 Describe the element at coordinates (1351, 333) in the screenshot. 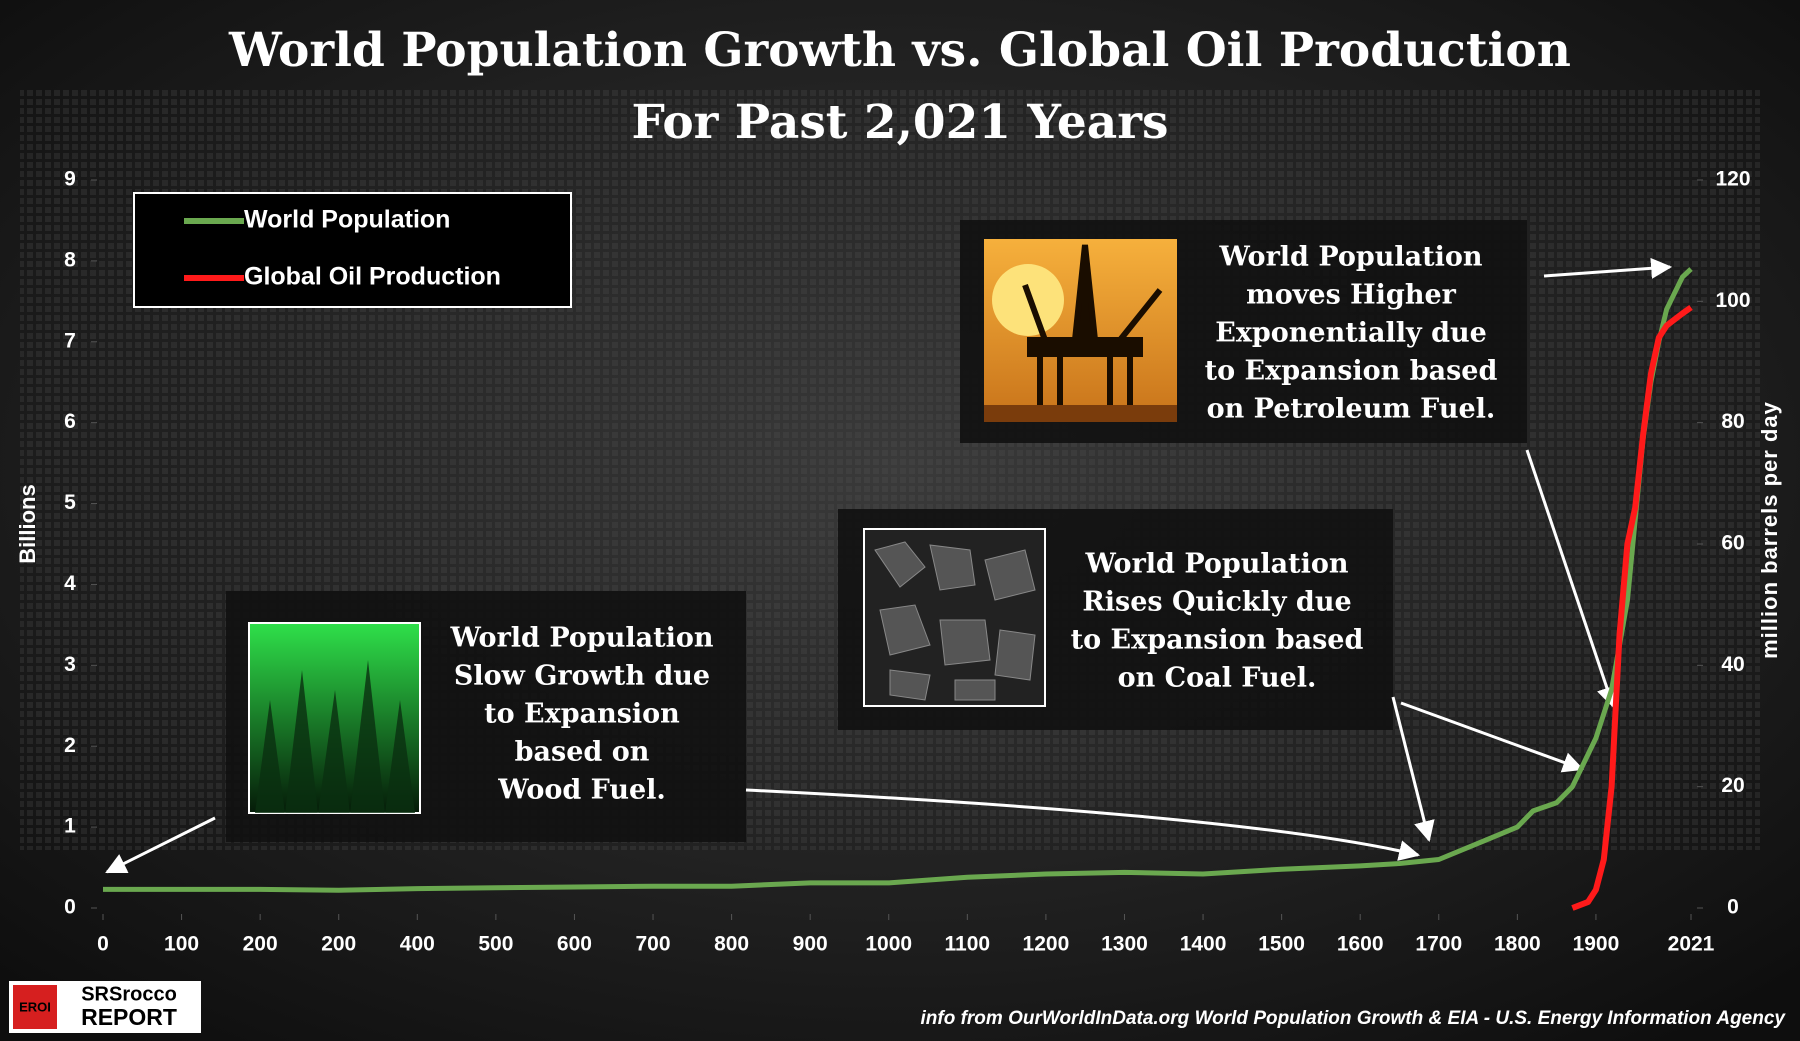

I see `annotation-text: Exponentially due` at that location.